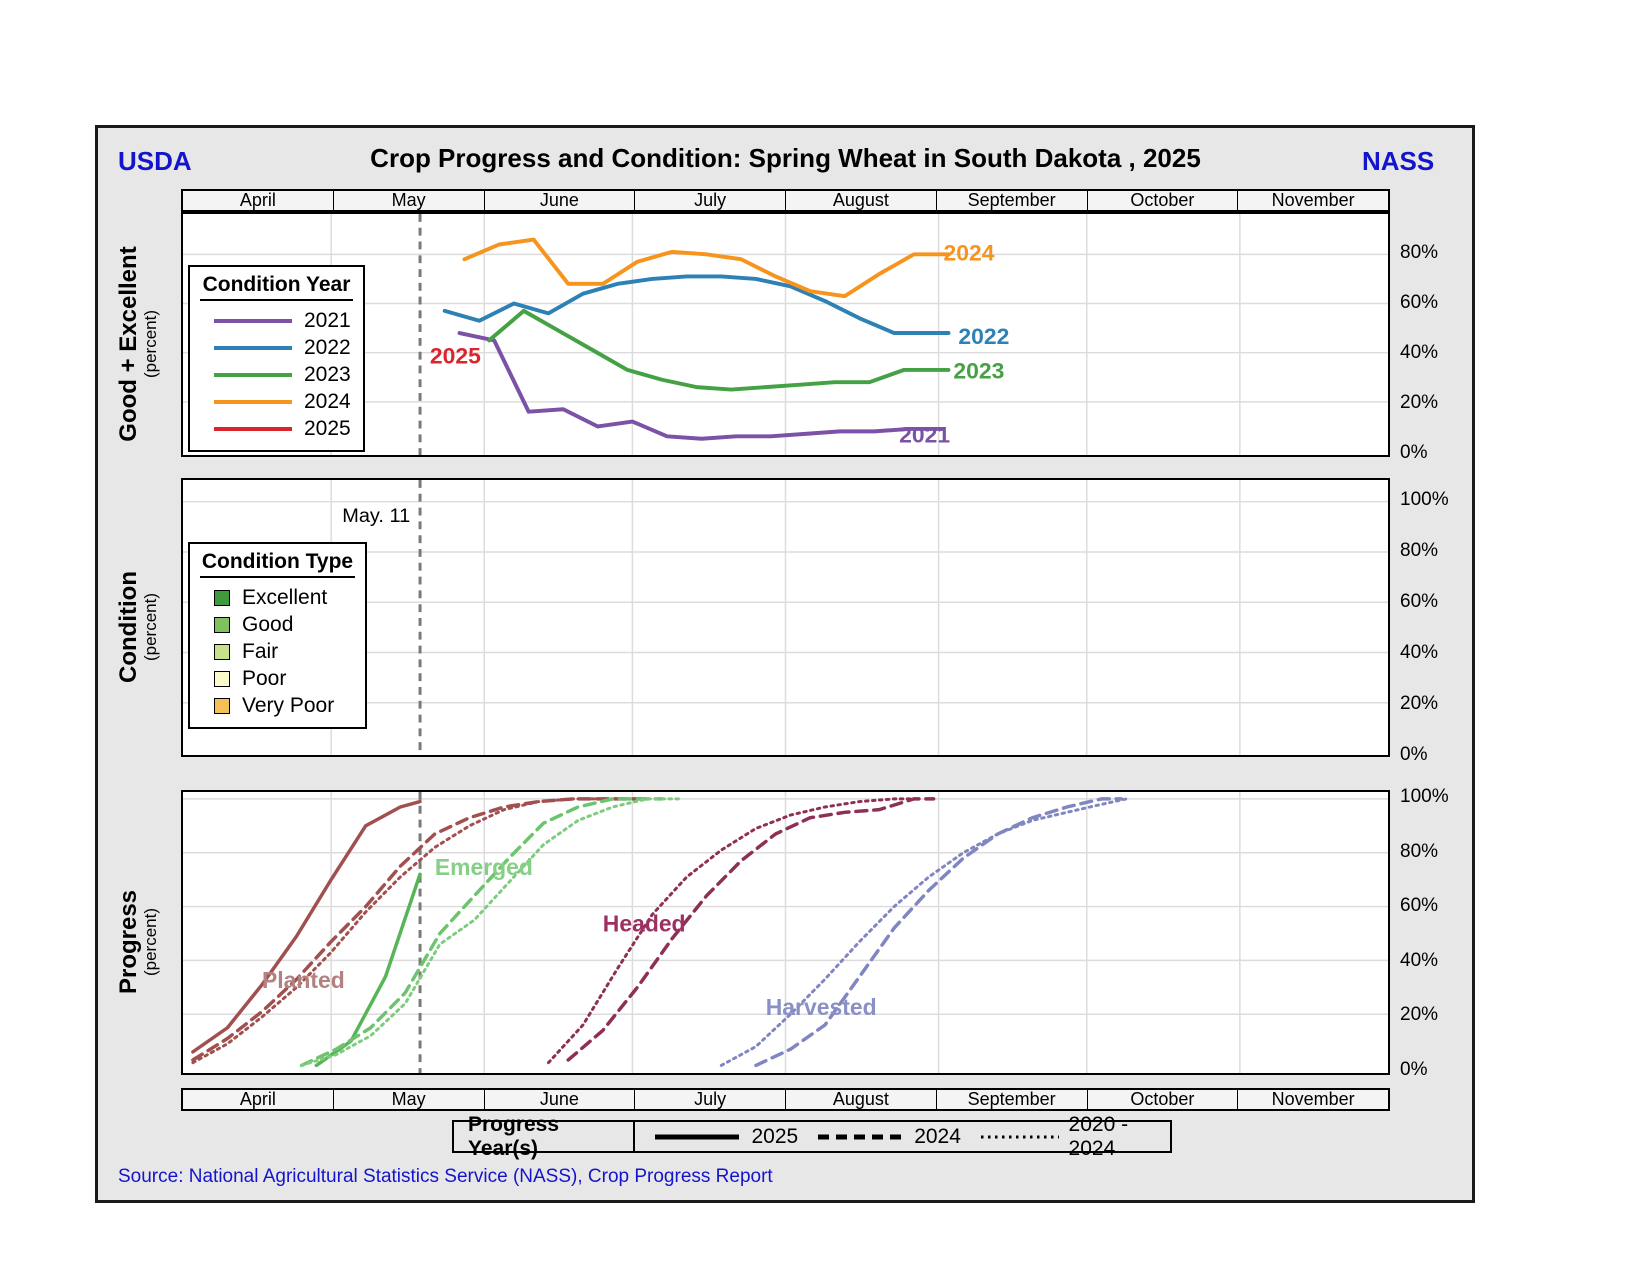 The image size is (1650, 1275). What do you see at coordinates (327, 347) in the screenshot?
I see `legend-label: 2022` at bounding box center [327, 347].